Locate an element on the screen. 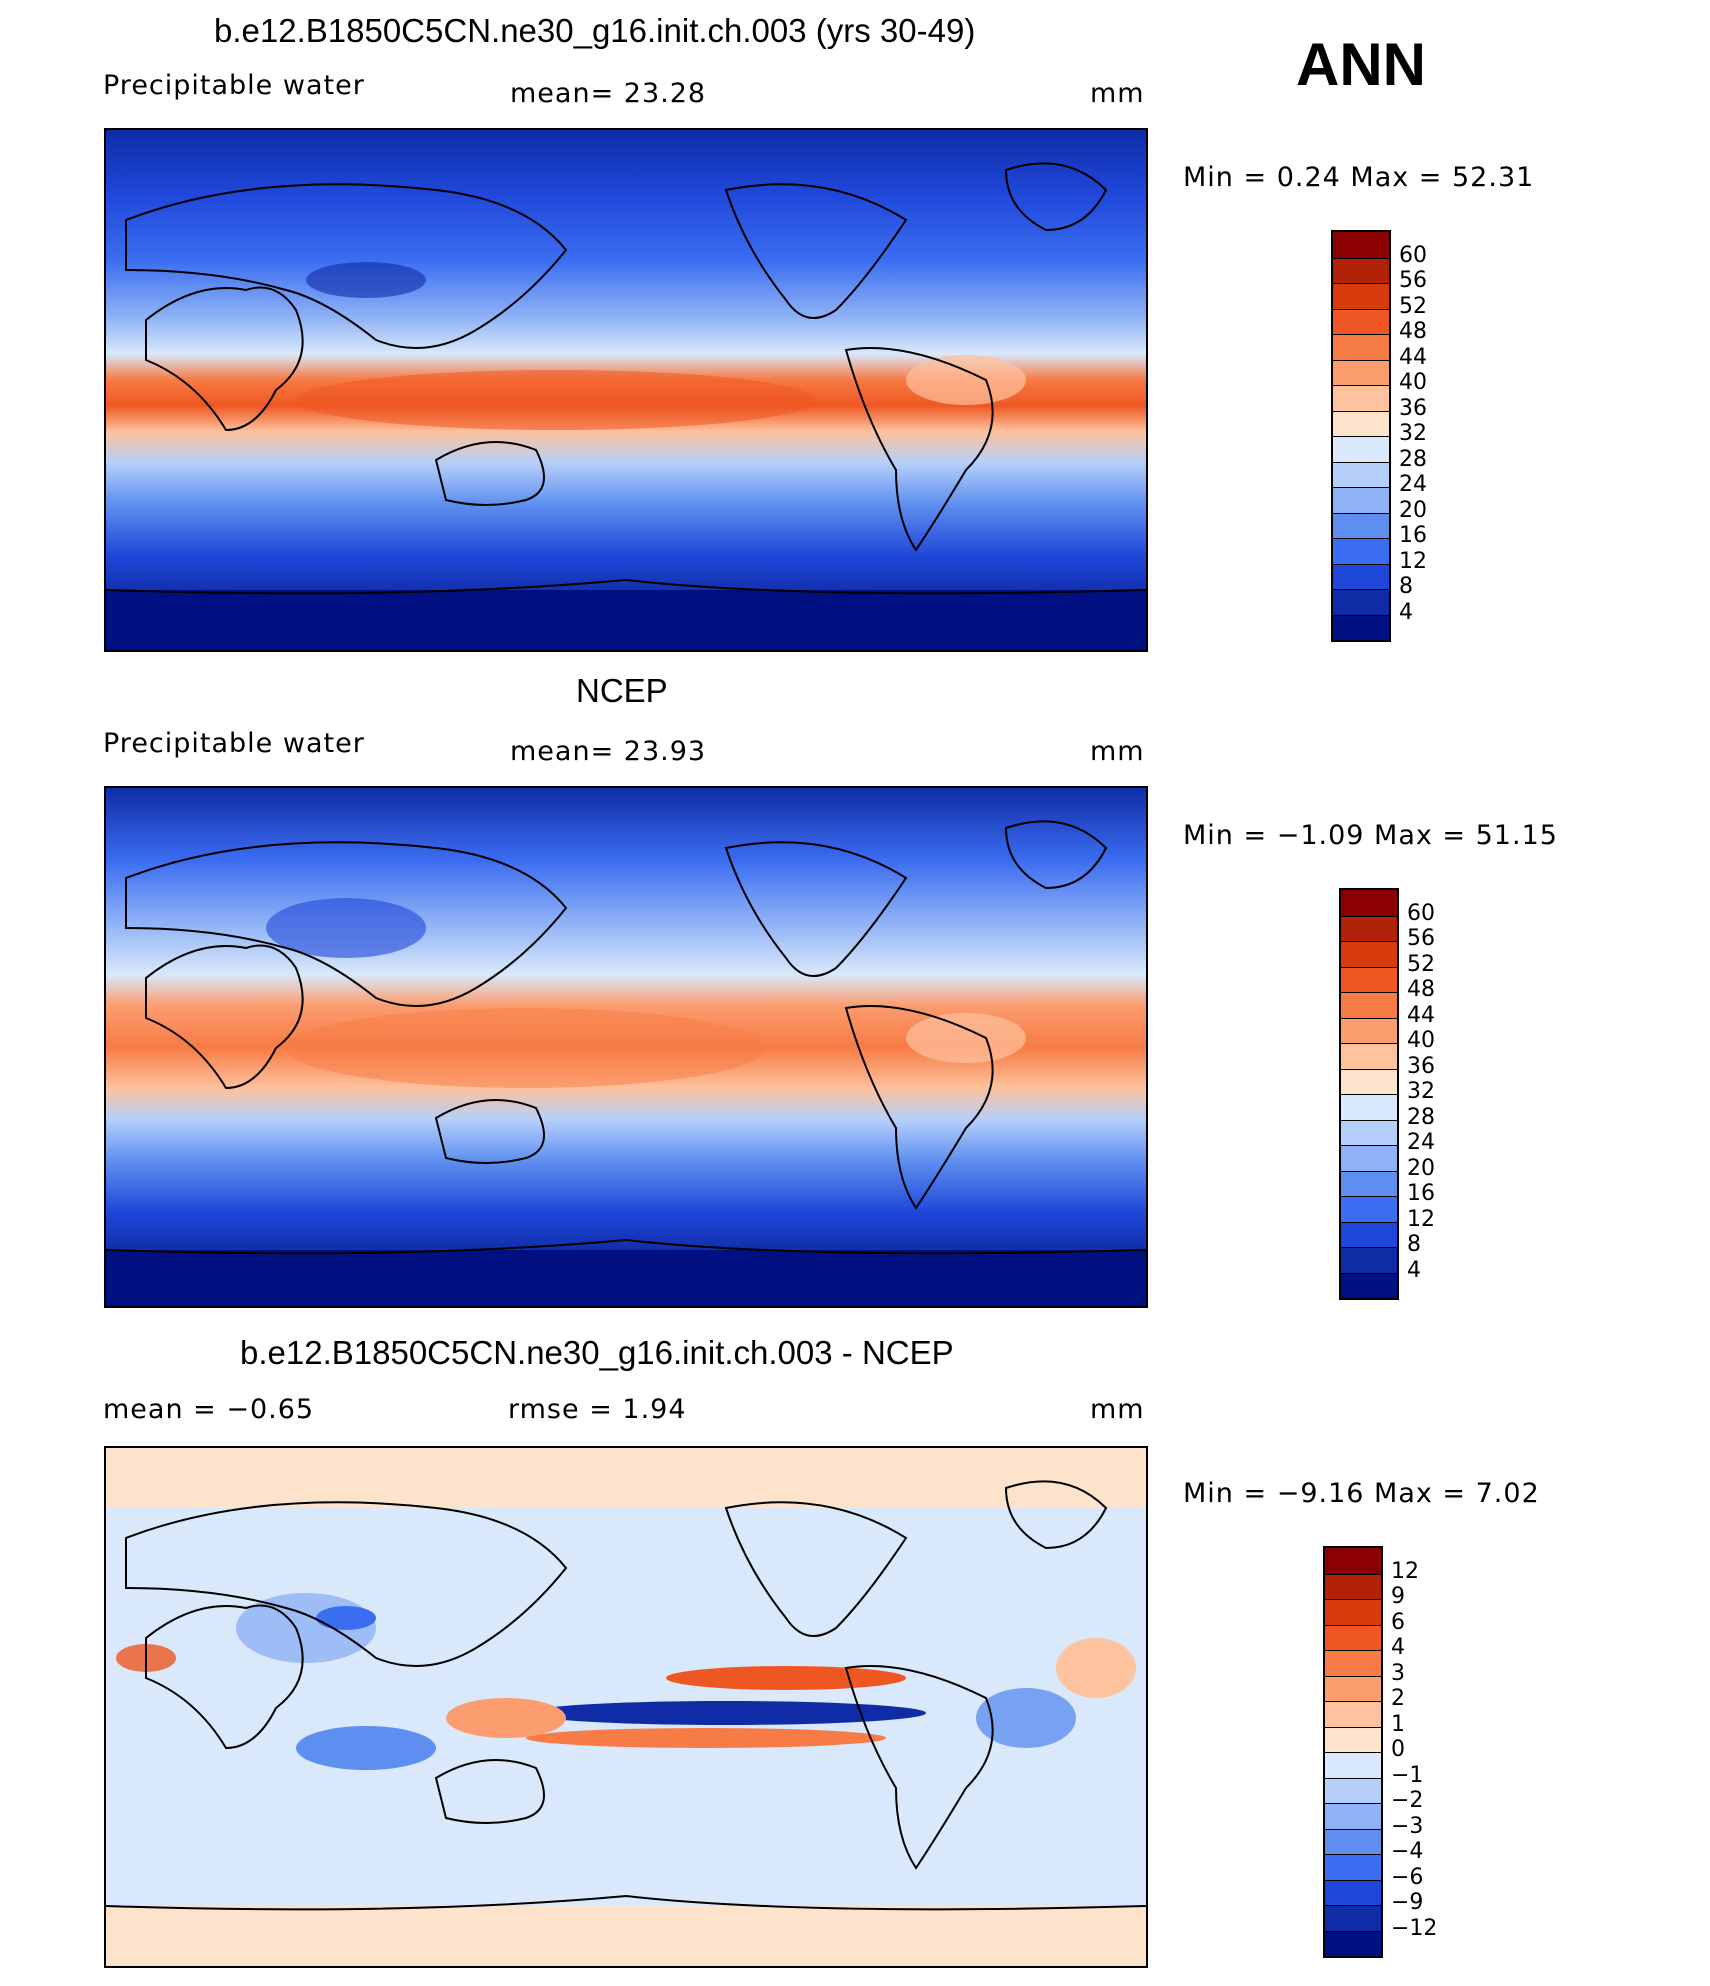 The height and width of the screenshot is (1986, 1710). panel-3-coastlines is located at coordinates (626, 1695).